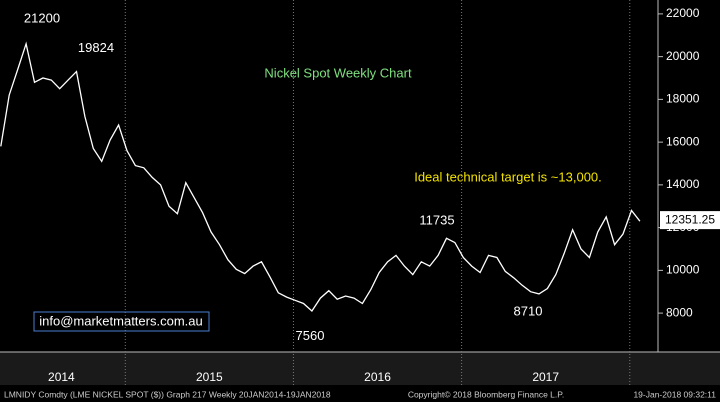 The height and width of the screenshot is (402, 720). Describe the element at coordinates (96, 47) in the screenshot. I see `point-label: 19824` at that location.